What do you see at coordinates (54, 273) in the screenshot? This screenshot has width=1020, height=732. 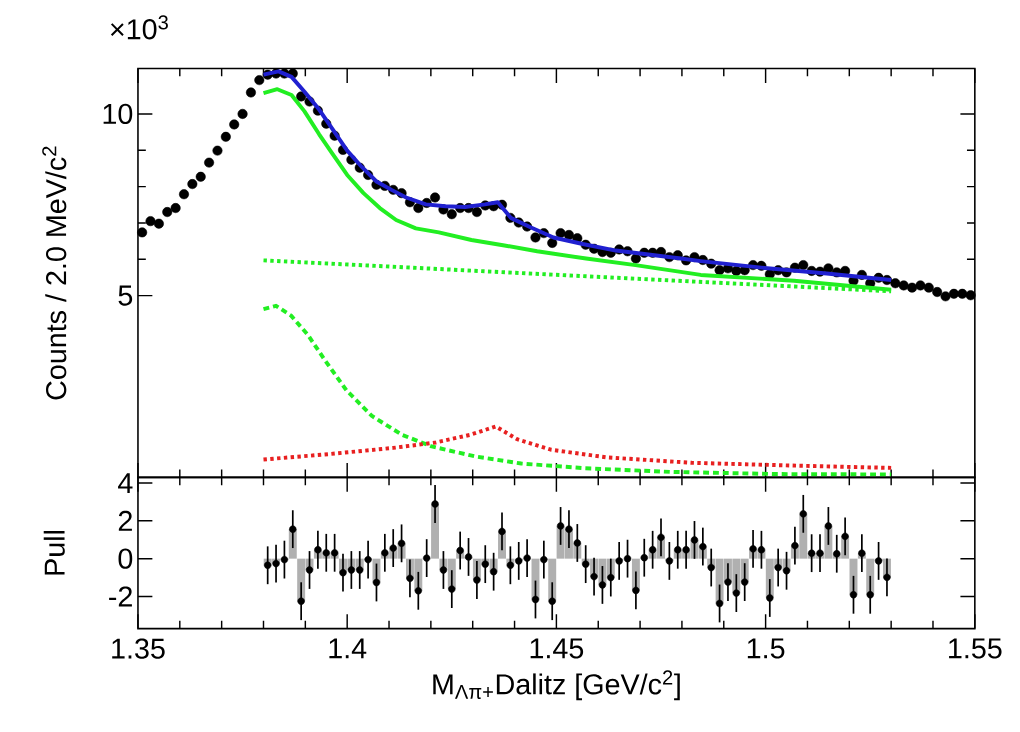 I see `y-axis-title: Counts / 2.0 MeV/c$^{2}$` at bounding box center [54, 273].